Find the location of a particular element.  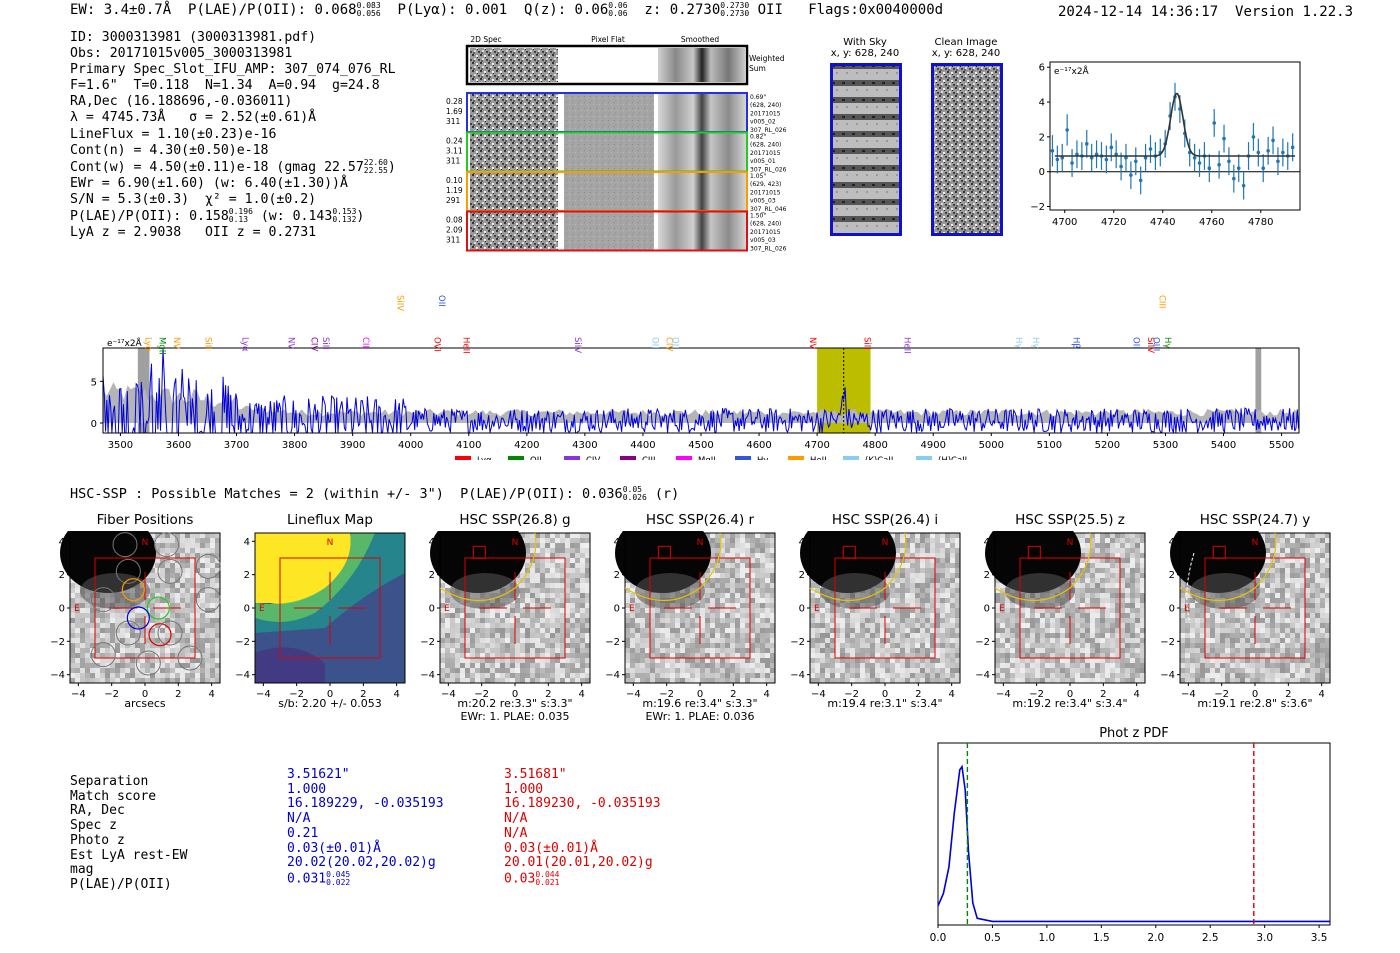

blue-ew: 0.03(±0.01)Å is located at coordinates (334, 848).